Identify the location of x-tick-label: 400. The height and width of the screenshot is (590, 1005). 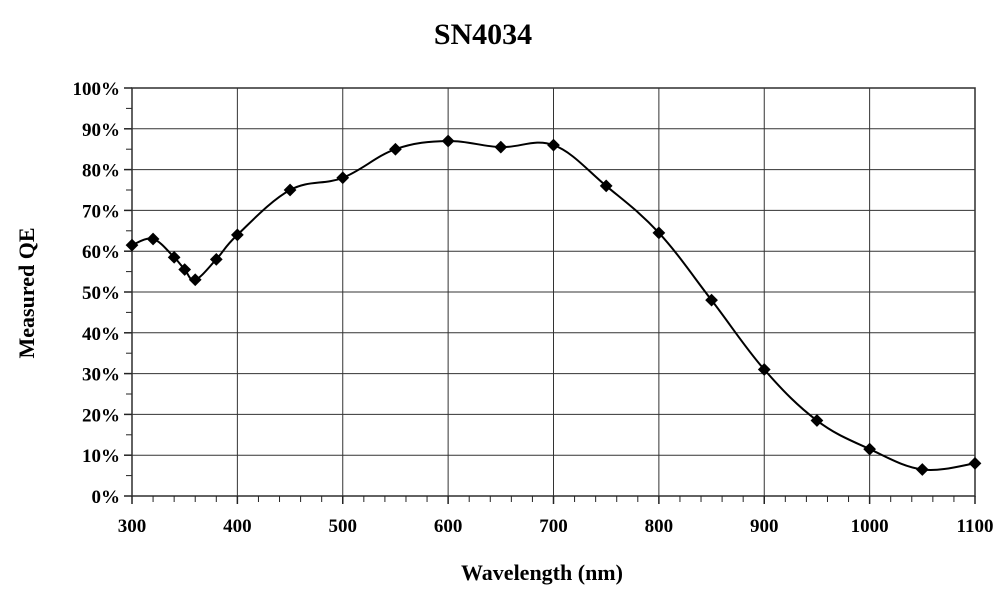
(237, 526).